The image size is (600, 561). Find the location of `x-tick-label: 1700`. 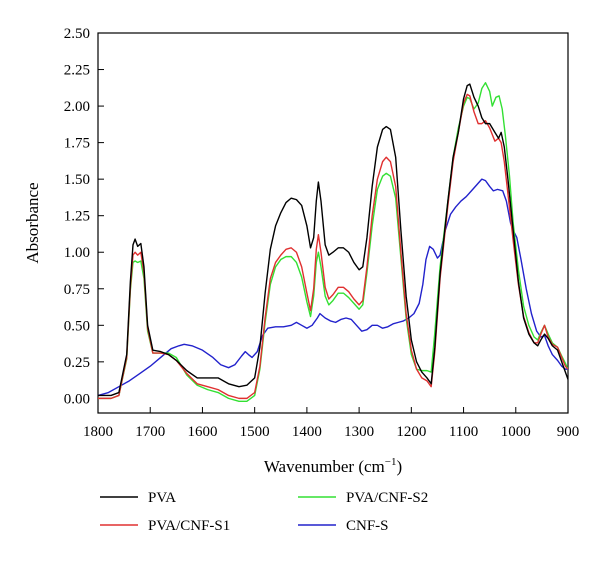

x-tick-label: 1700 is located at coordinates (150, 432).